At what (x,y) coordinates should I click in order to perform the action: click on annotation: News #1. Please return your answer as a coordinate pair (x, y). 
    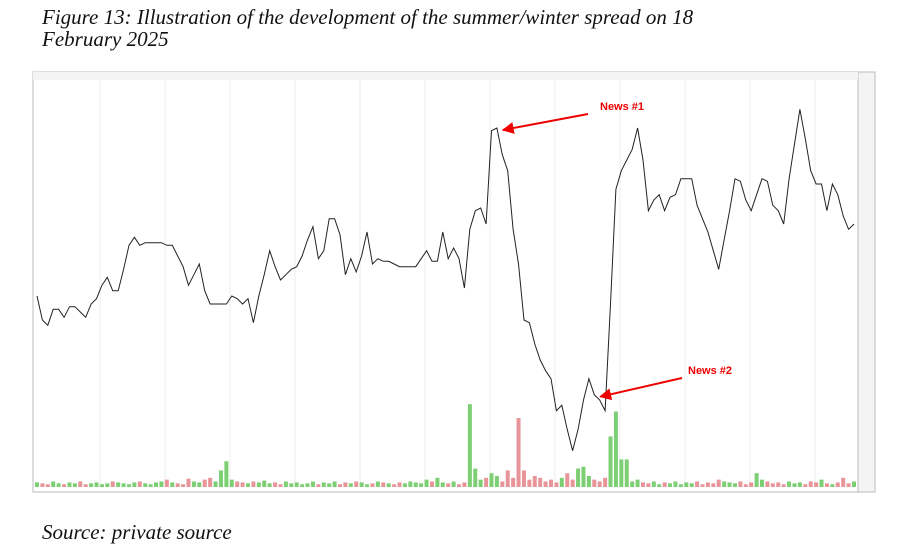
    Looking at the image, I should click on (622, 107).